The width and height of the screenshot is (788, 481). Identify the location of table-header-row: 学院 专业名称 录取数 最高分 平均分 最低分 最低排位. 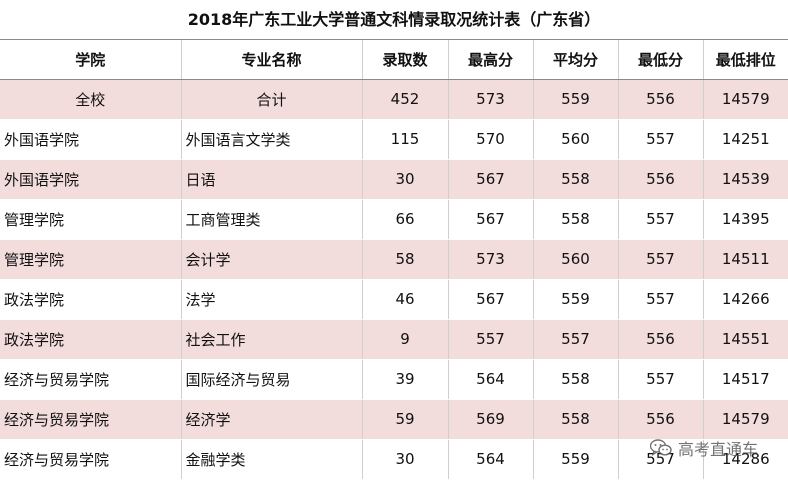
(394, 60).